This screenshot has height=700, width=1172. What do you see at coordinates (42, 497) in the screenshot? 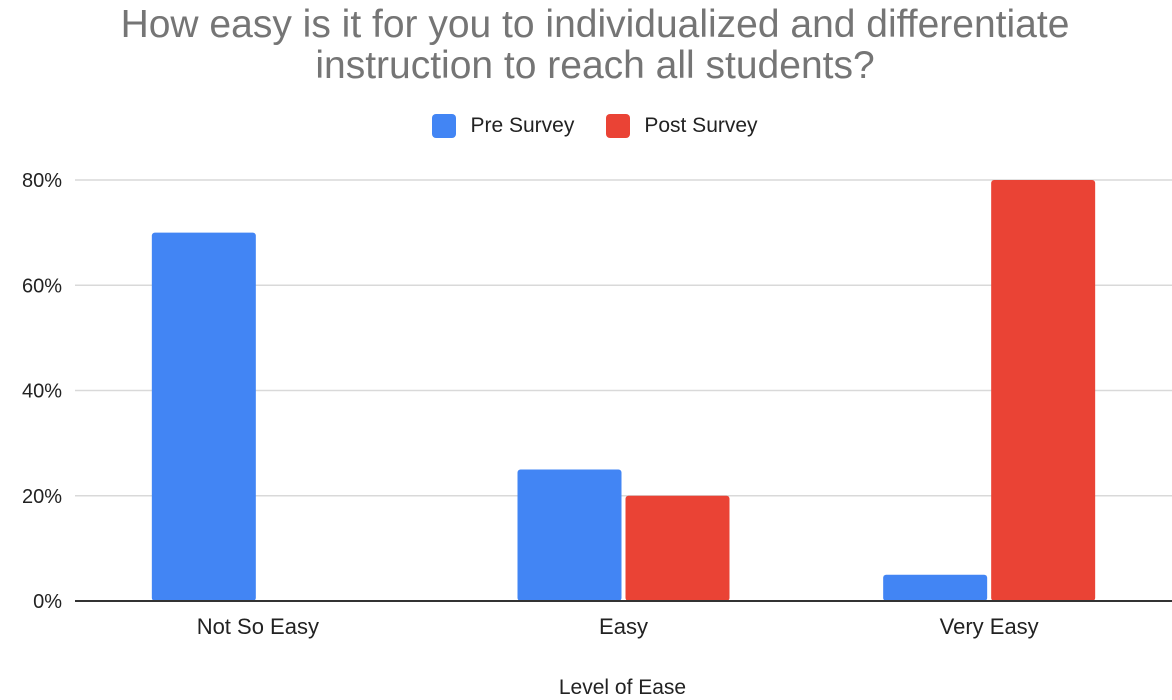
I see `y-tick-label: 20%` at bounding box center [42, 497].